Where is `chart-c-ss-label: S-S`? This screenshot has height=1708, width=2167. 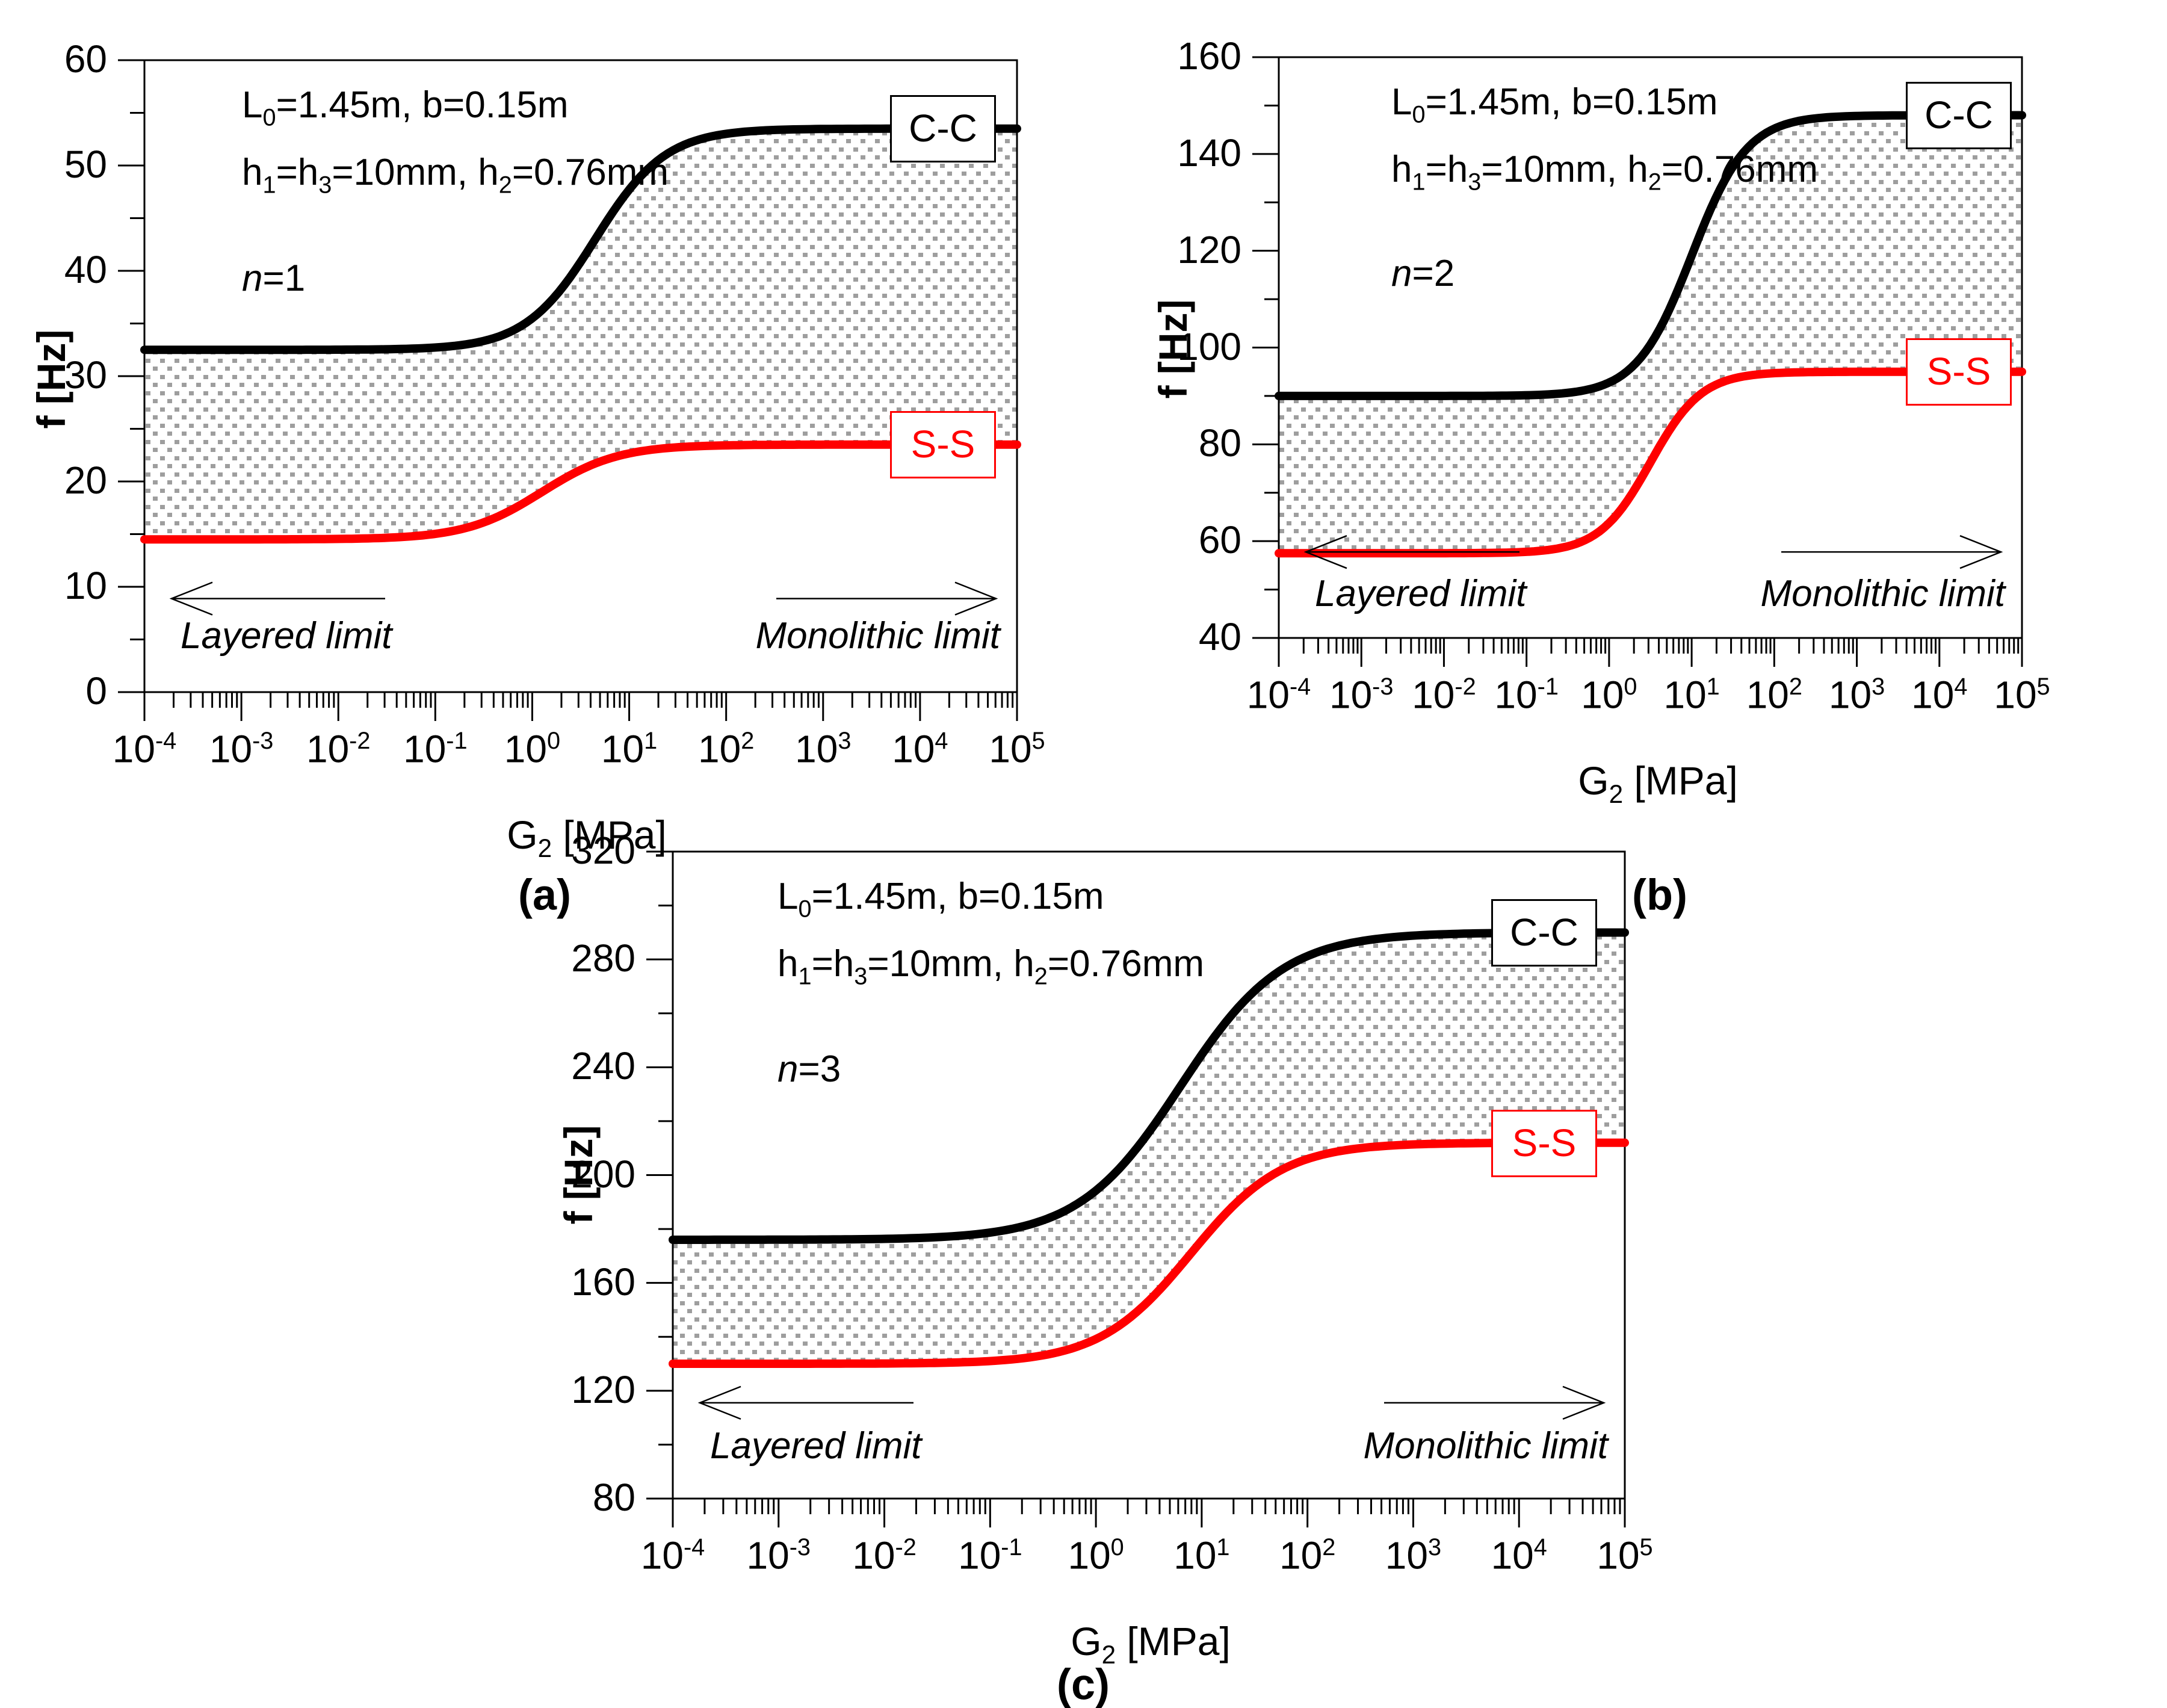 chart-c-ss-label: S-S is located at coordinates (1545, 1143).